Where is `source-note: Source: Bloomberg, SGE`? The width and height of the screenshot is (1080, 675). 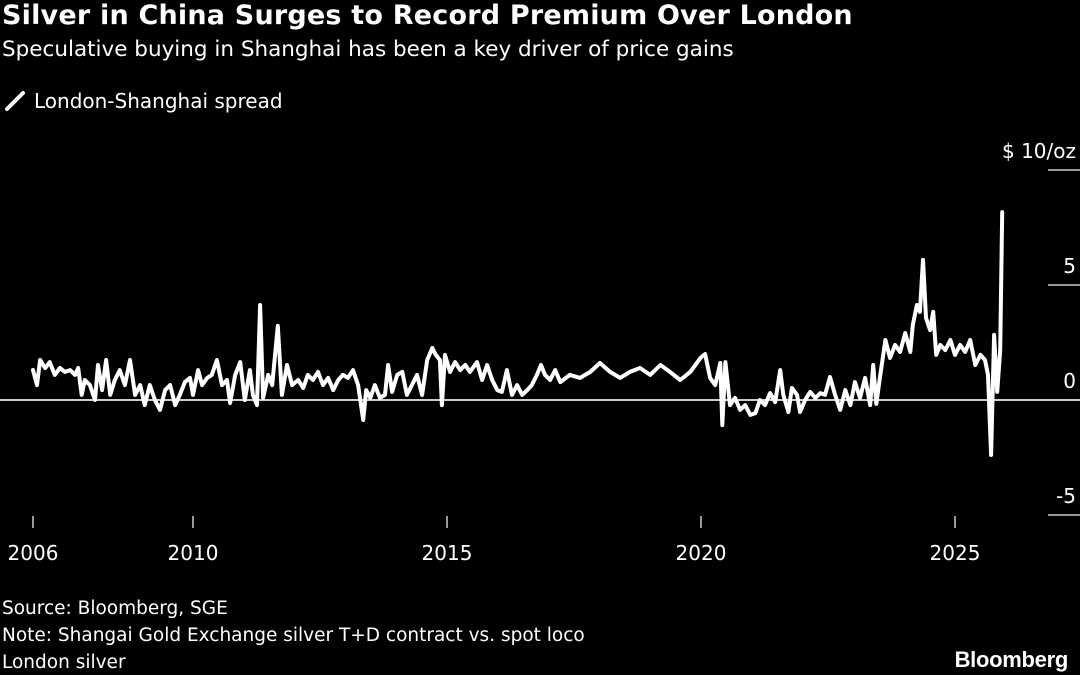
source-note: Source: Bloomberg, SGE is located at coordinates (115, 608).